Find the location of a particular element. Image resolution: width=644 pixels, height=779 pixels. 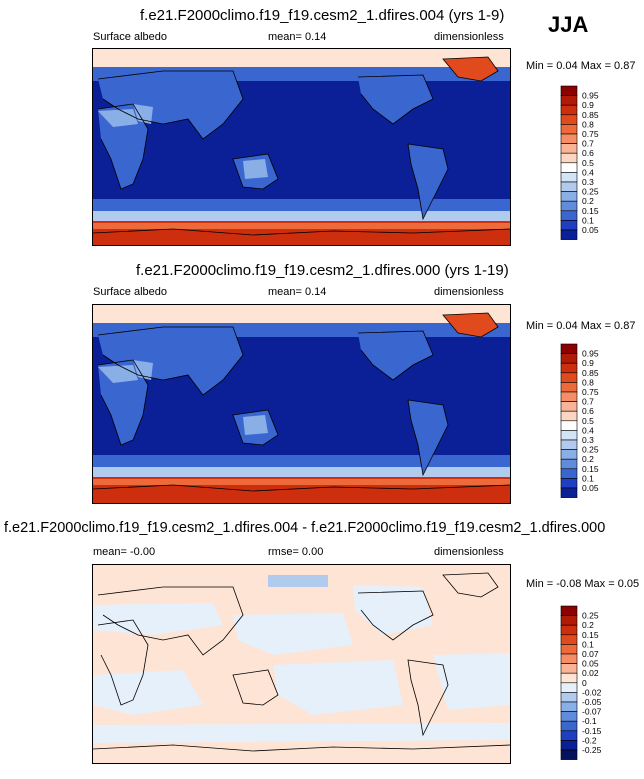

panel-3-units: dimensionless is located at coordinates (469, 552).